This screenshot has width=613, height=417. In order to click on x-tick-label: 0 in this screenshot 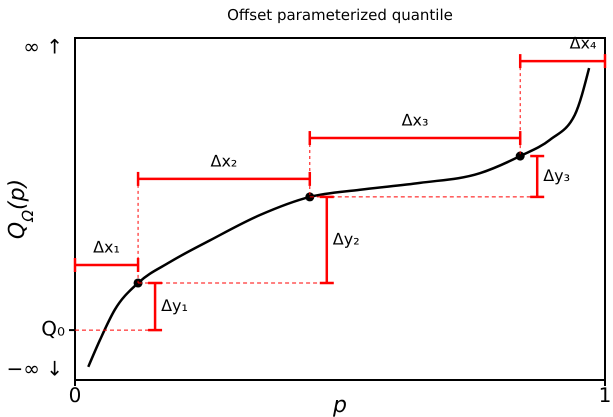, I will do `click(75, 395)`.